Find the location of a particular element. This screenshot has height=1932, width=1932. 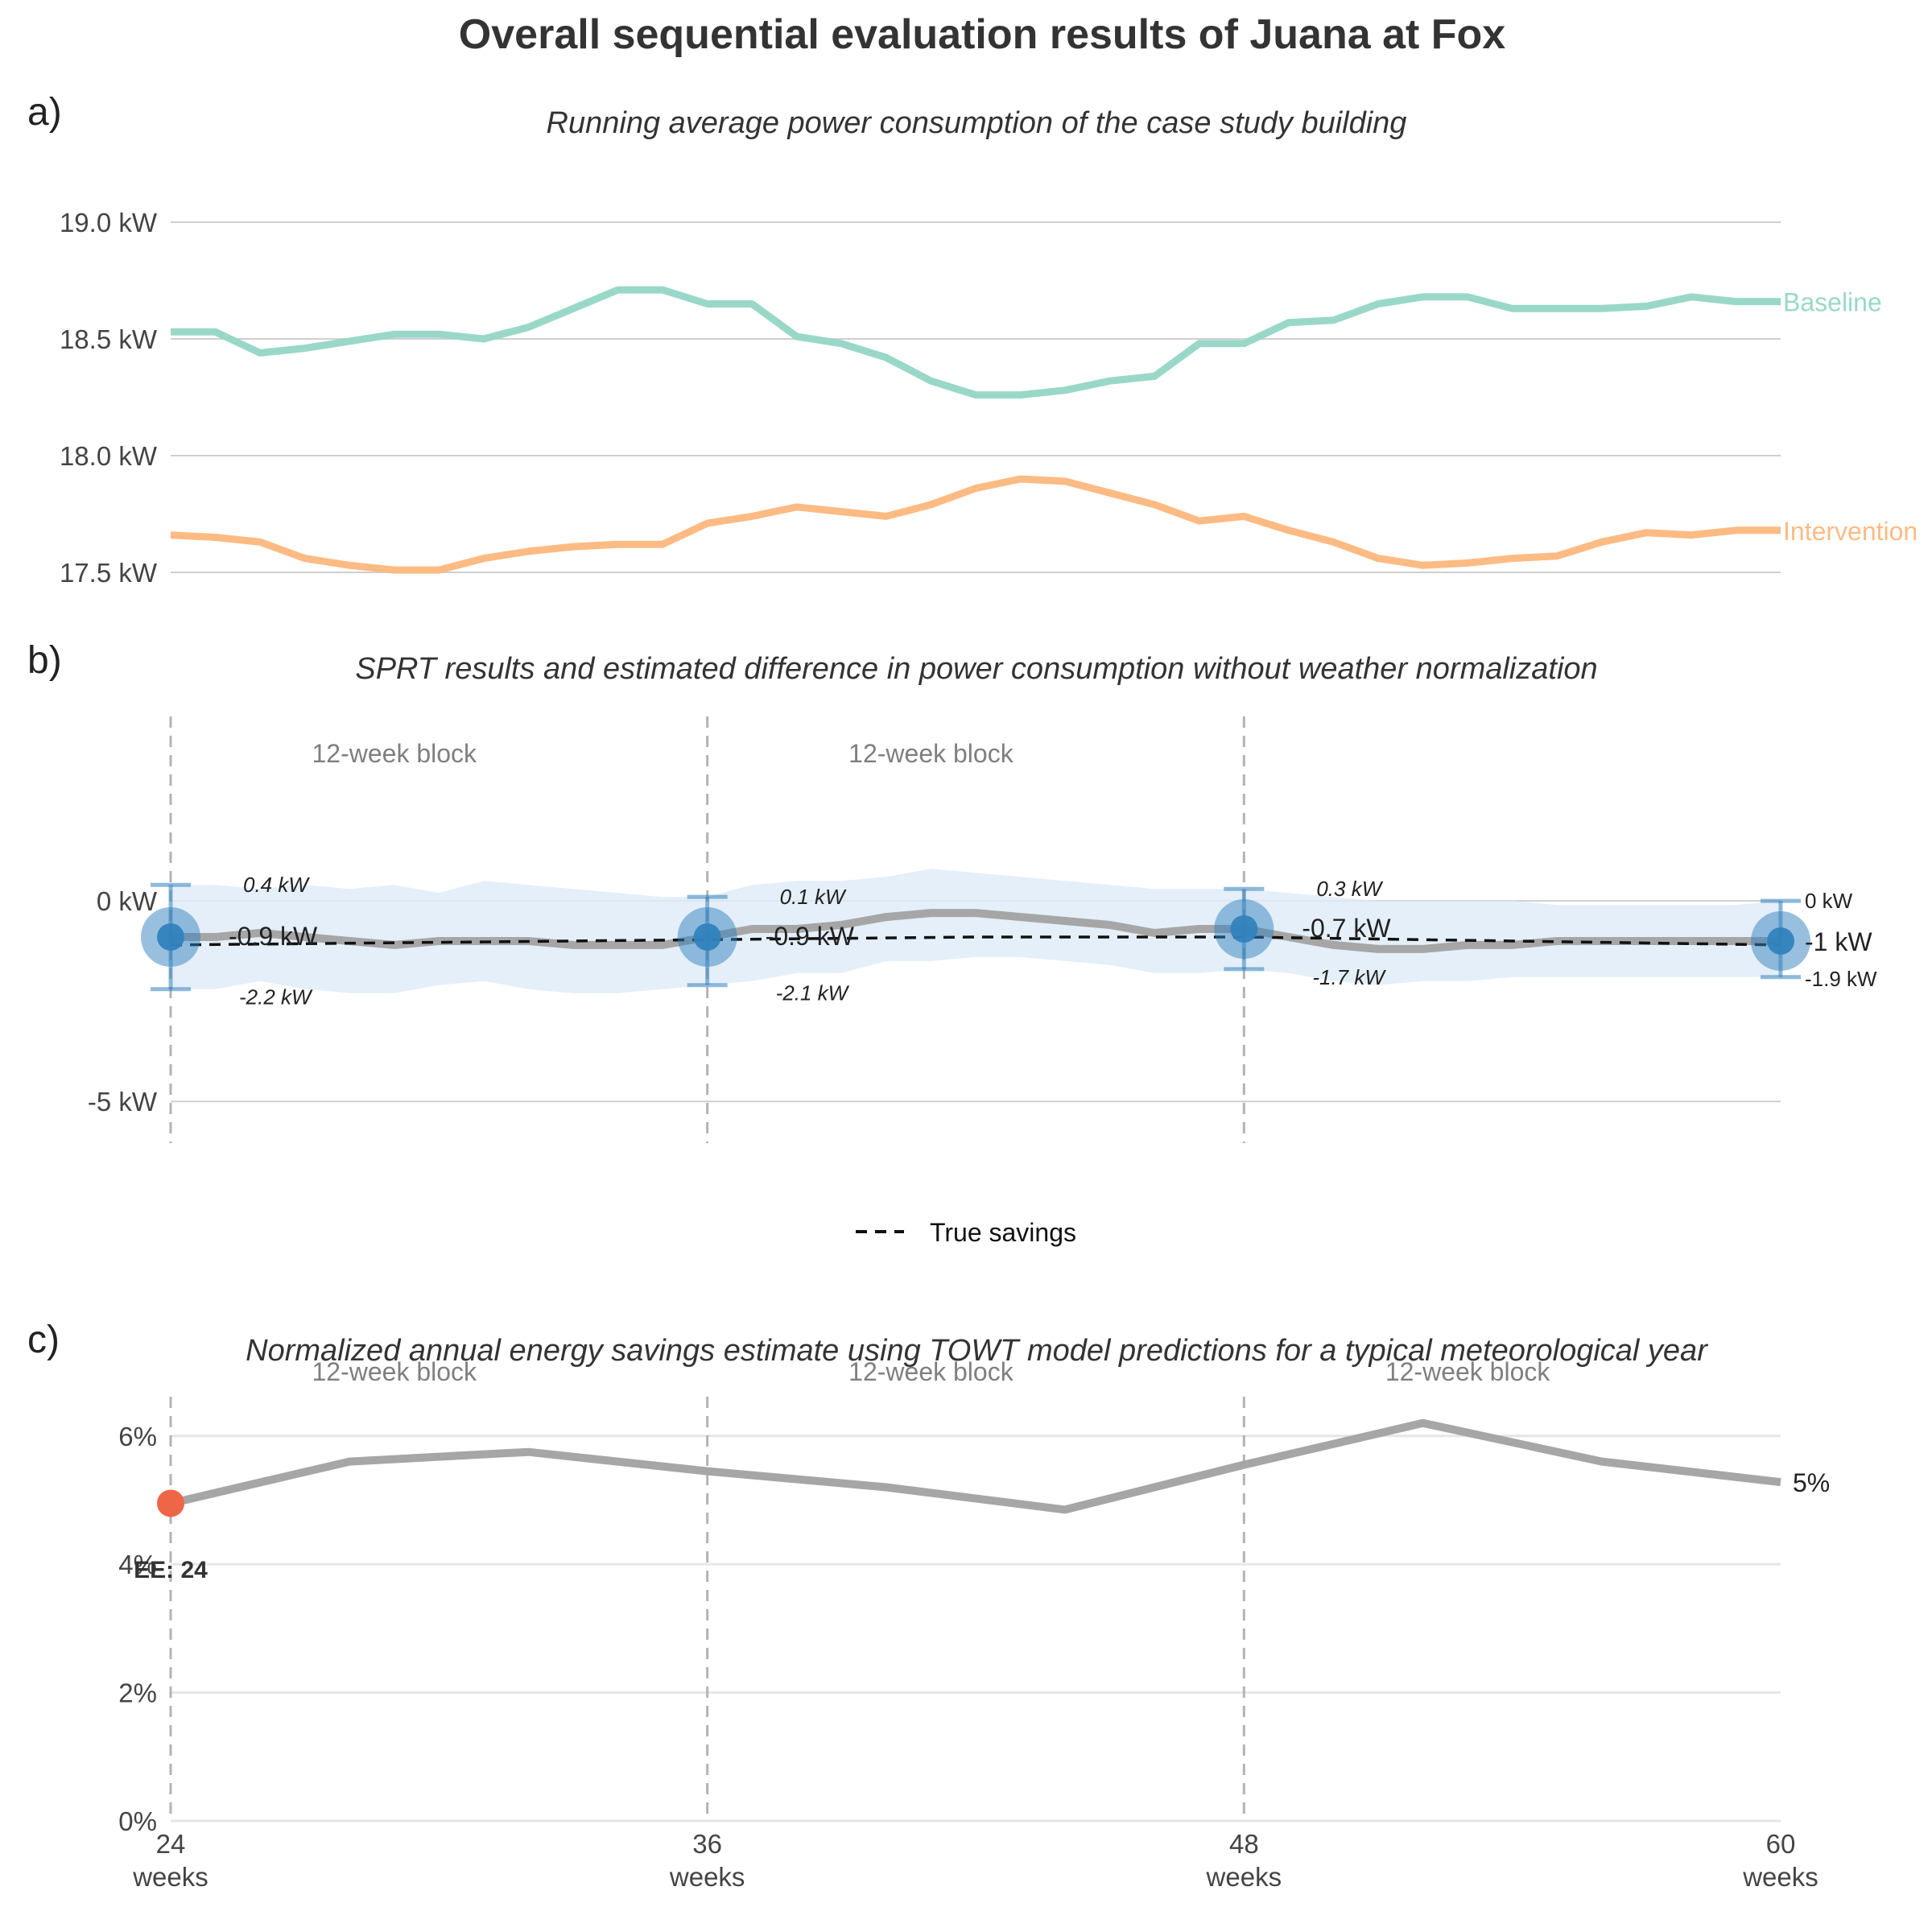

y-tick-label: 19.0 kW is located at coordinates (109, 222).